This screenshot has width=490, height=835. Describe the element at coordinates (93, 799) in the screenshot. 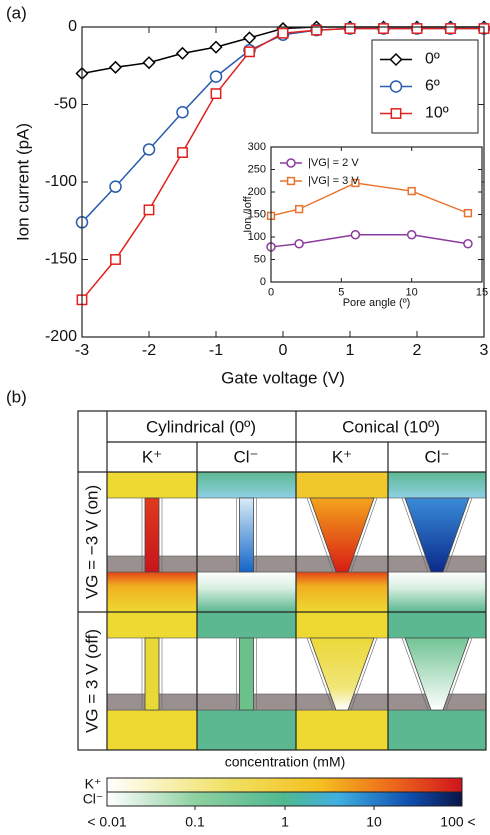

I see `colorbar-ion: Cl⁻` at that location.